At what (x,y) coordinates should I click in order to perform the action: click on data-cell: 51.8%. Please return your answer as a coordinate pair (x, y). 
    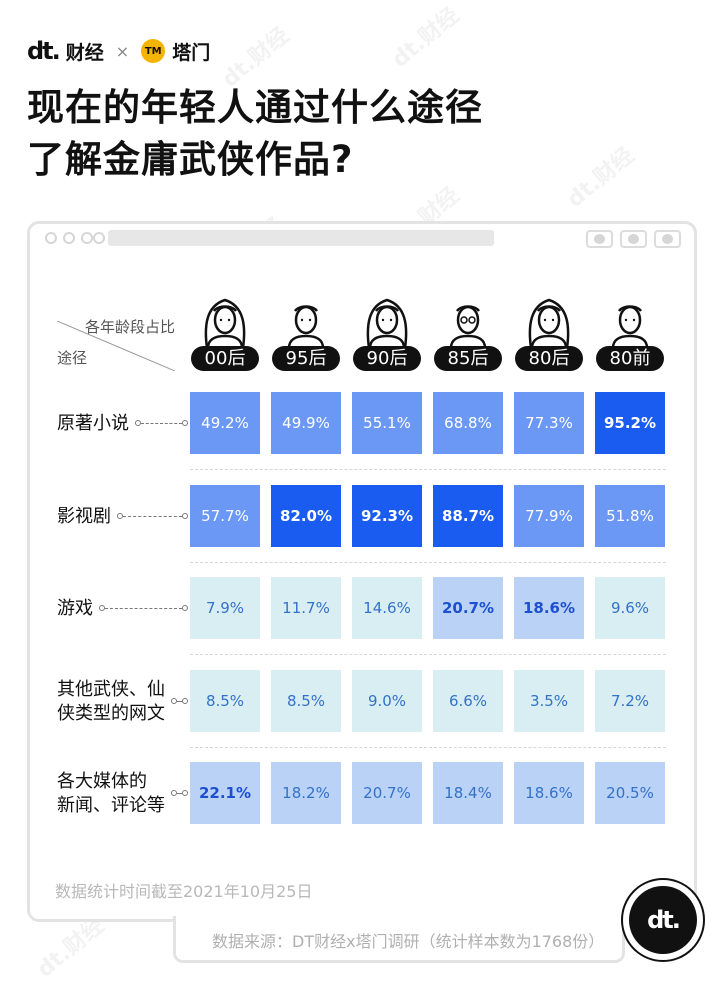
    Looking at the image, I should click on (630, 516).